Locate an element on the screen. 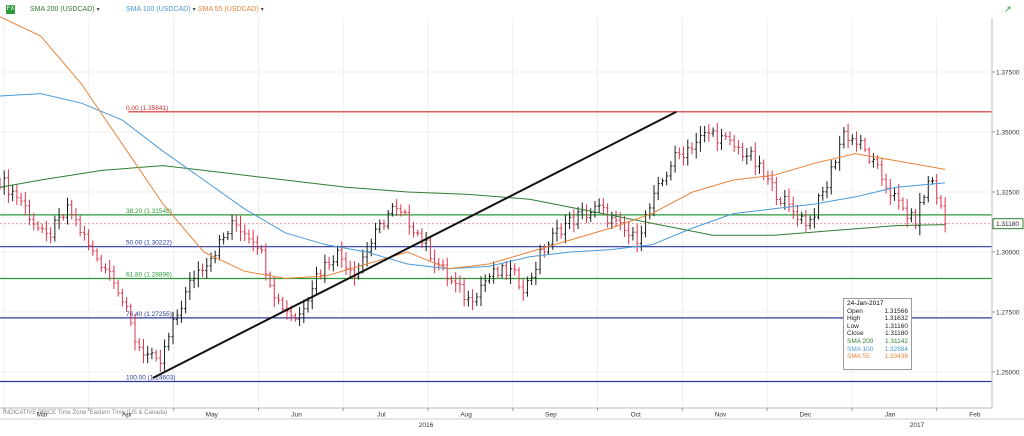 The height and width of the screenshot is (436, 1024). legend-item: SMA 100 (USDCAD) ▾ is located at coordinates (161, 9).